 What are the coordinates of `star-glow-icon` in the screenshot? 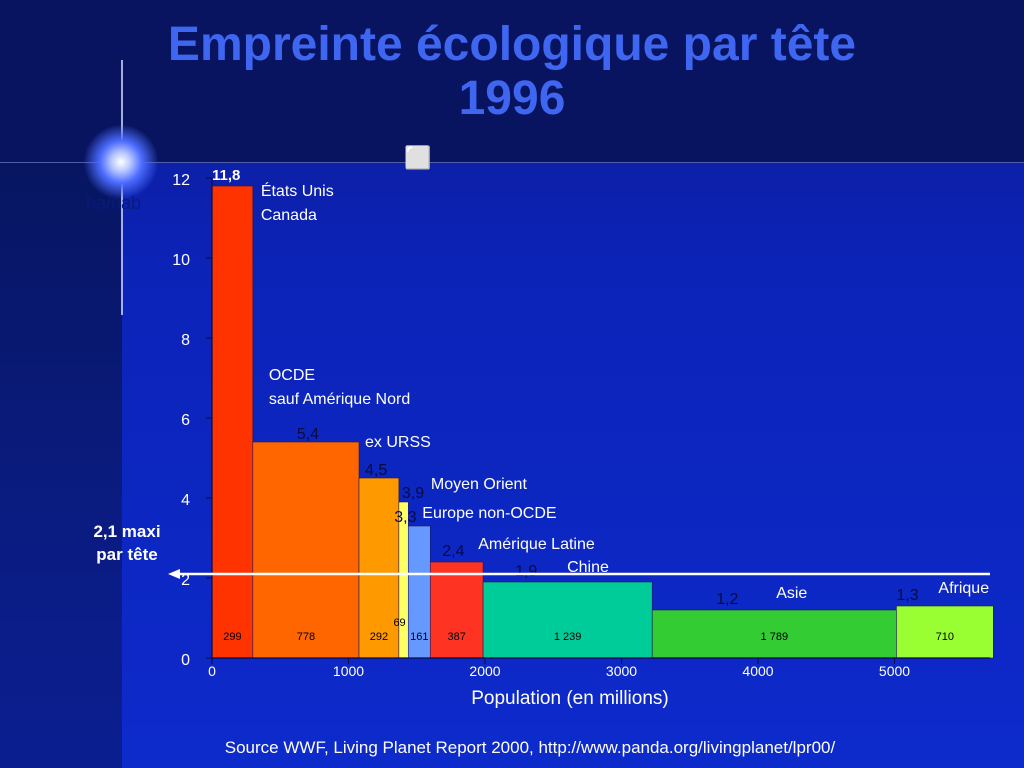 It's located at (121, 162).